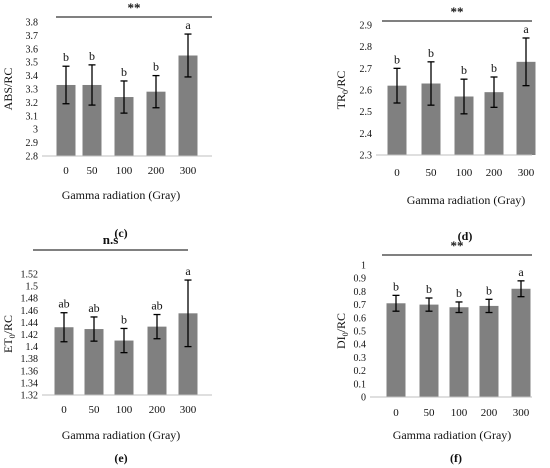  I want to click on significance-label: n.s, so click(111, 239).